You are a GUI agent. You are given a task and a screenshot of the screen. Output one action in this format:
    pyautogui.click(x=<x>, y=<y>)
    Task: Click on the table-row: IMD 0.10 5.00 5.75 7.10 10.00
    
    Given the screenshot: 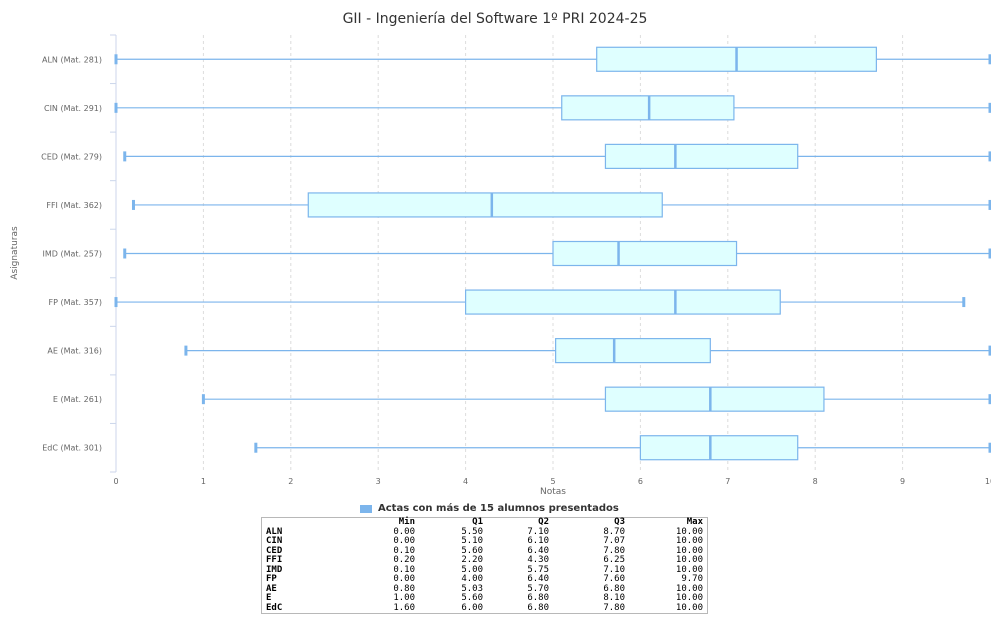 What is the action you would take?
    pyautogui.click(x=485, y=570)
    